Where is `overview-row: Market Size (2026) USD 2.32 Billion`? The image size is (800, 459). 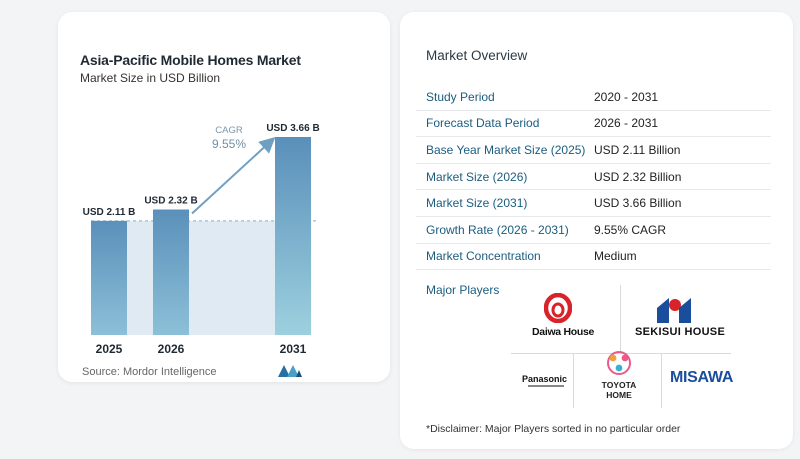
overview-row: Market Size (2026) USD 2.32 Billion is located at coordinates (593, 177).